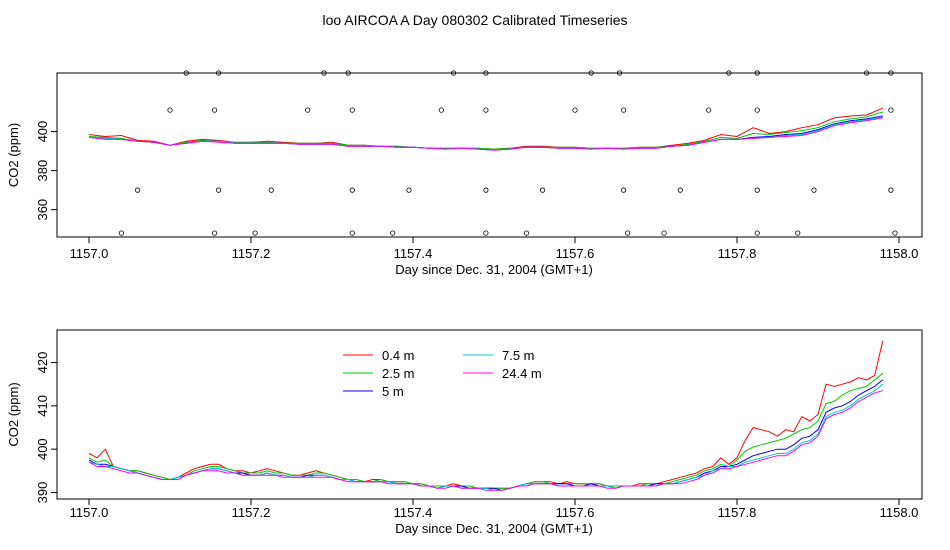 The image size is (950, 550). I want to click on y-tick-label: 380, so click(42, 171).